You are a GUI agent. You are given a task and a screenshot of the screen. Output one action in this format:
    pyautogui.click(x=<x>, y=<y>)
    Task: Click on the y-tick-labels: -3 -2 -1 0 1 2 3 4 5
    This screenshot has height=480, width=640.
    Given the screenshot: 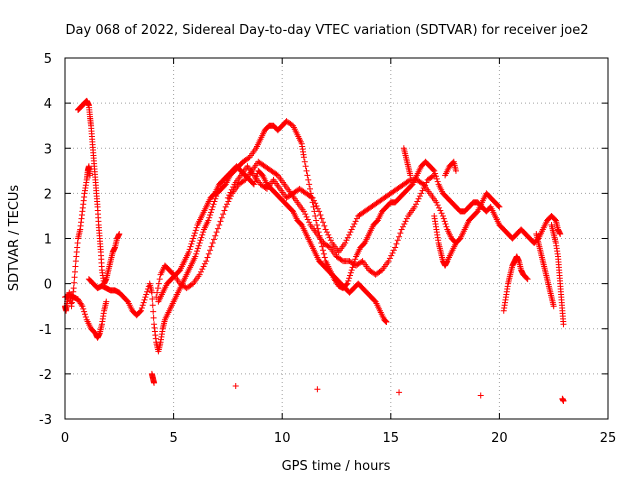 What is the action you would take?
    pyautogui.click(x=45, y=240)
    